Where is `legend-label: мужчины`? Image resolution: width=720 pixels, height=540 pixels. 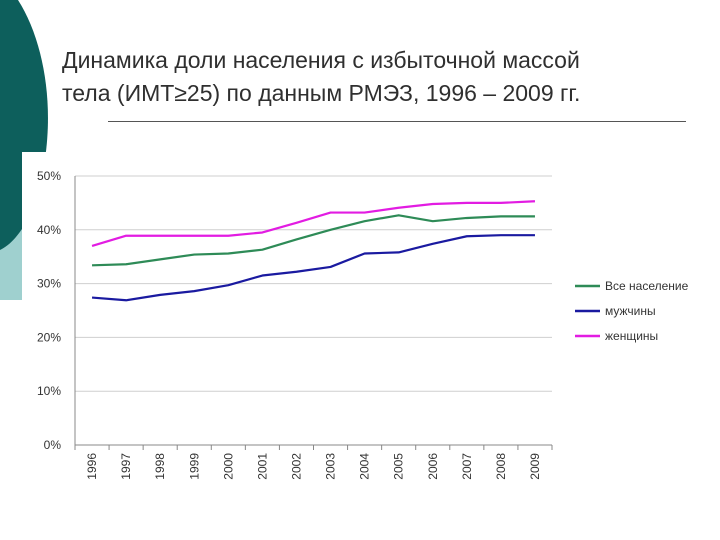 legend-label: мужчины is located at coordinates (630, 311).